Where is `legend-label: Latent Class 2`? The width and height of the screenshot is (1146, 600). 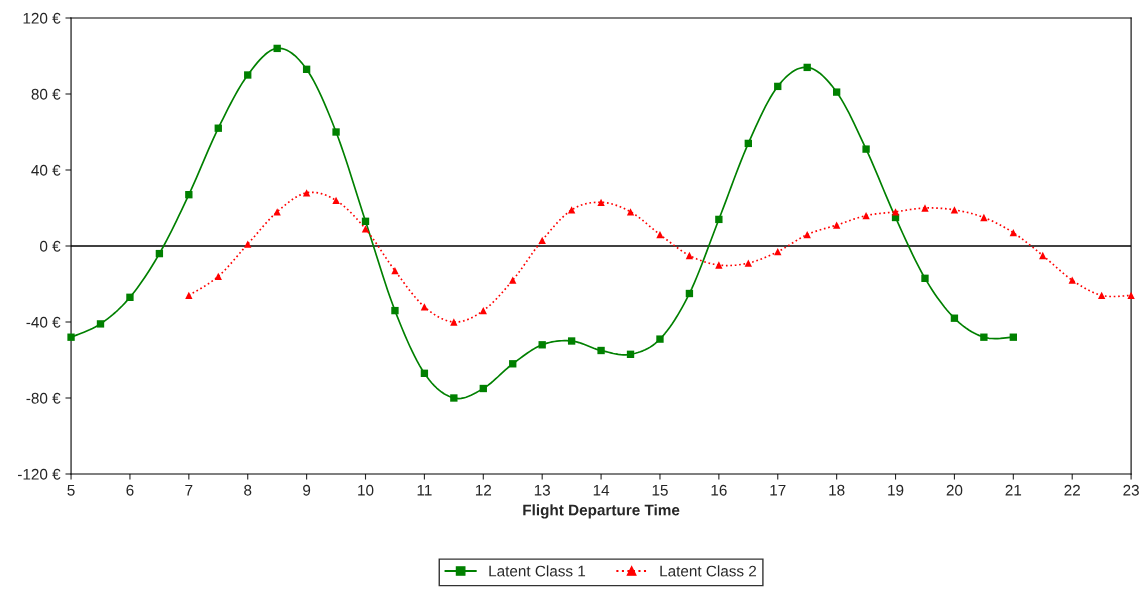 legend-label: Latent Class 2 is located at coordinates (708, 571).